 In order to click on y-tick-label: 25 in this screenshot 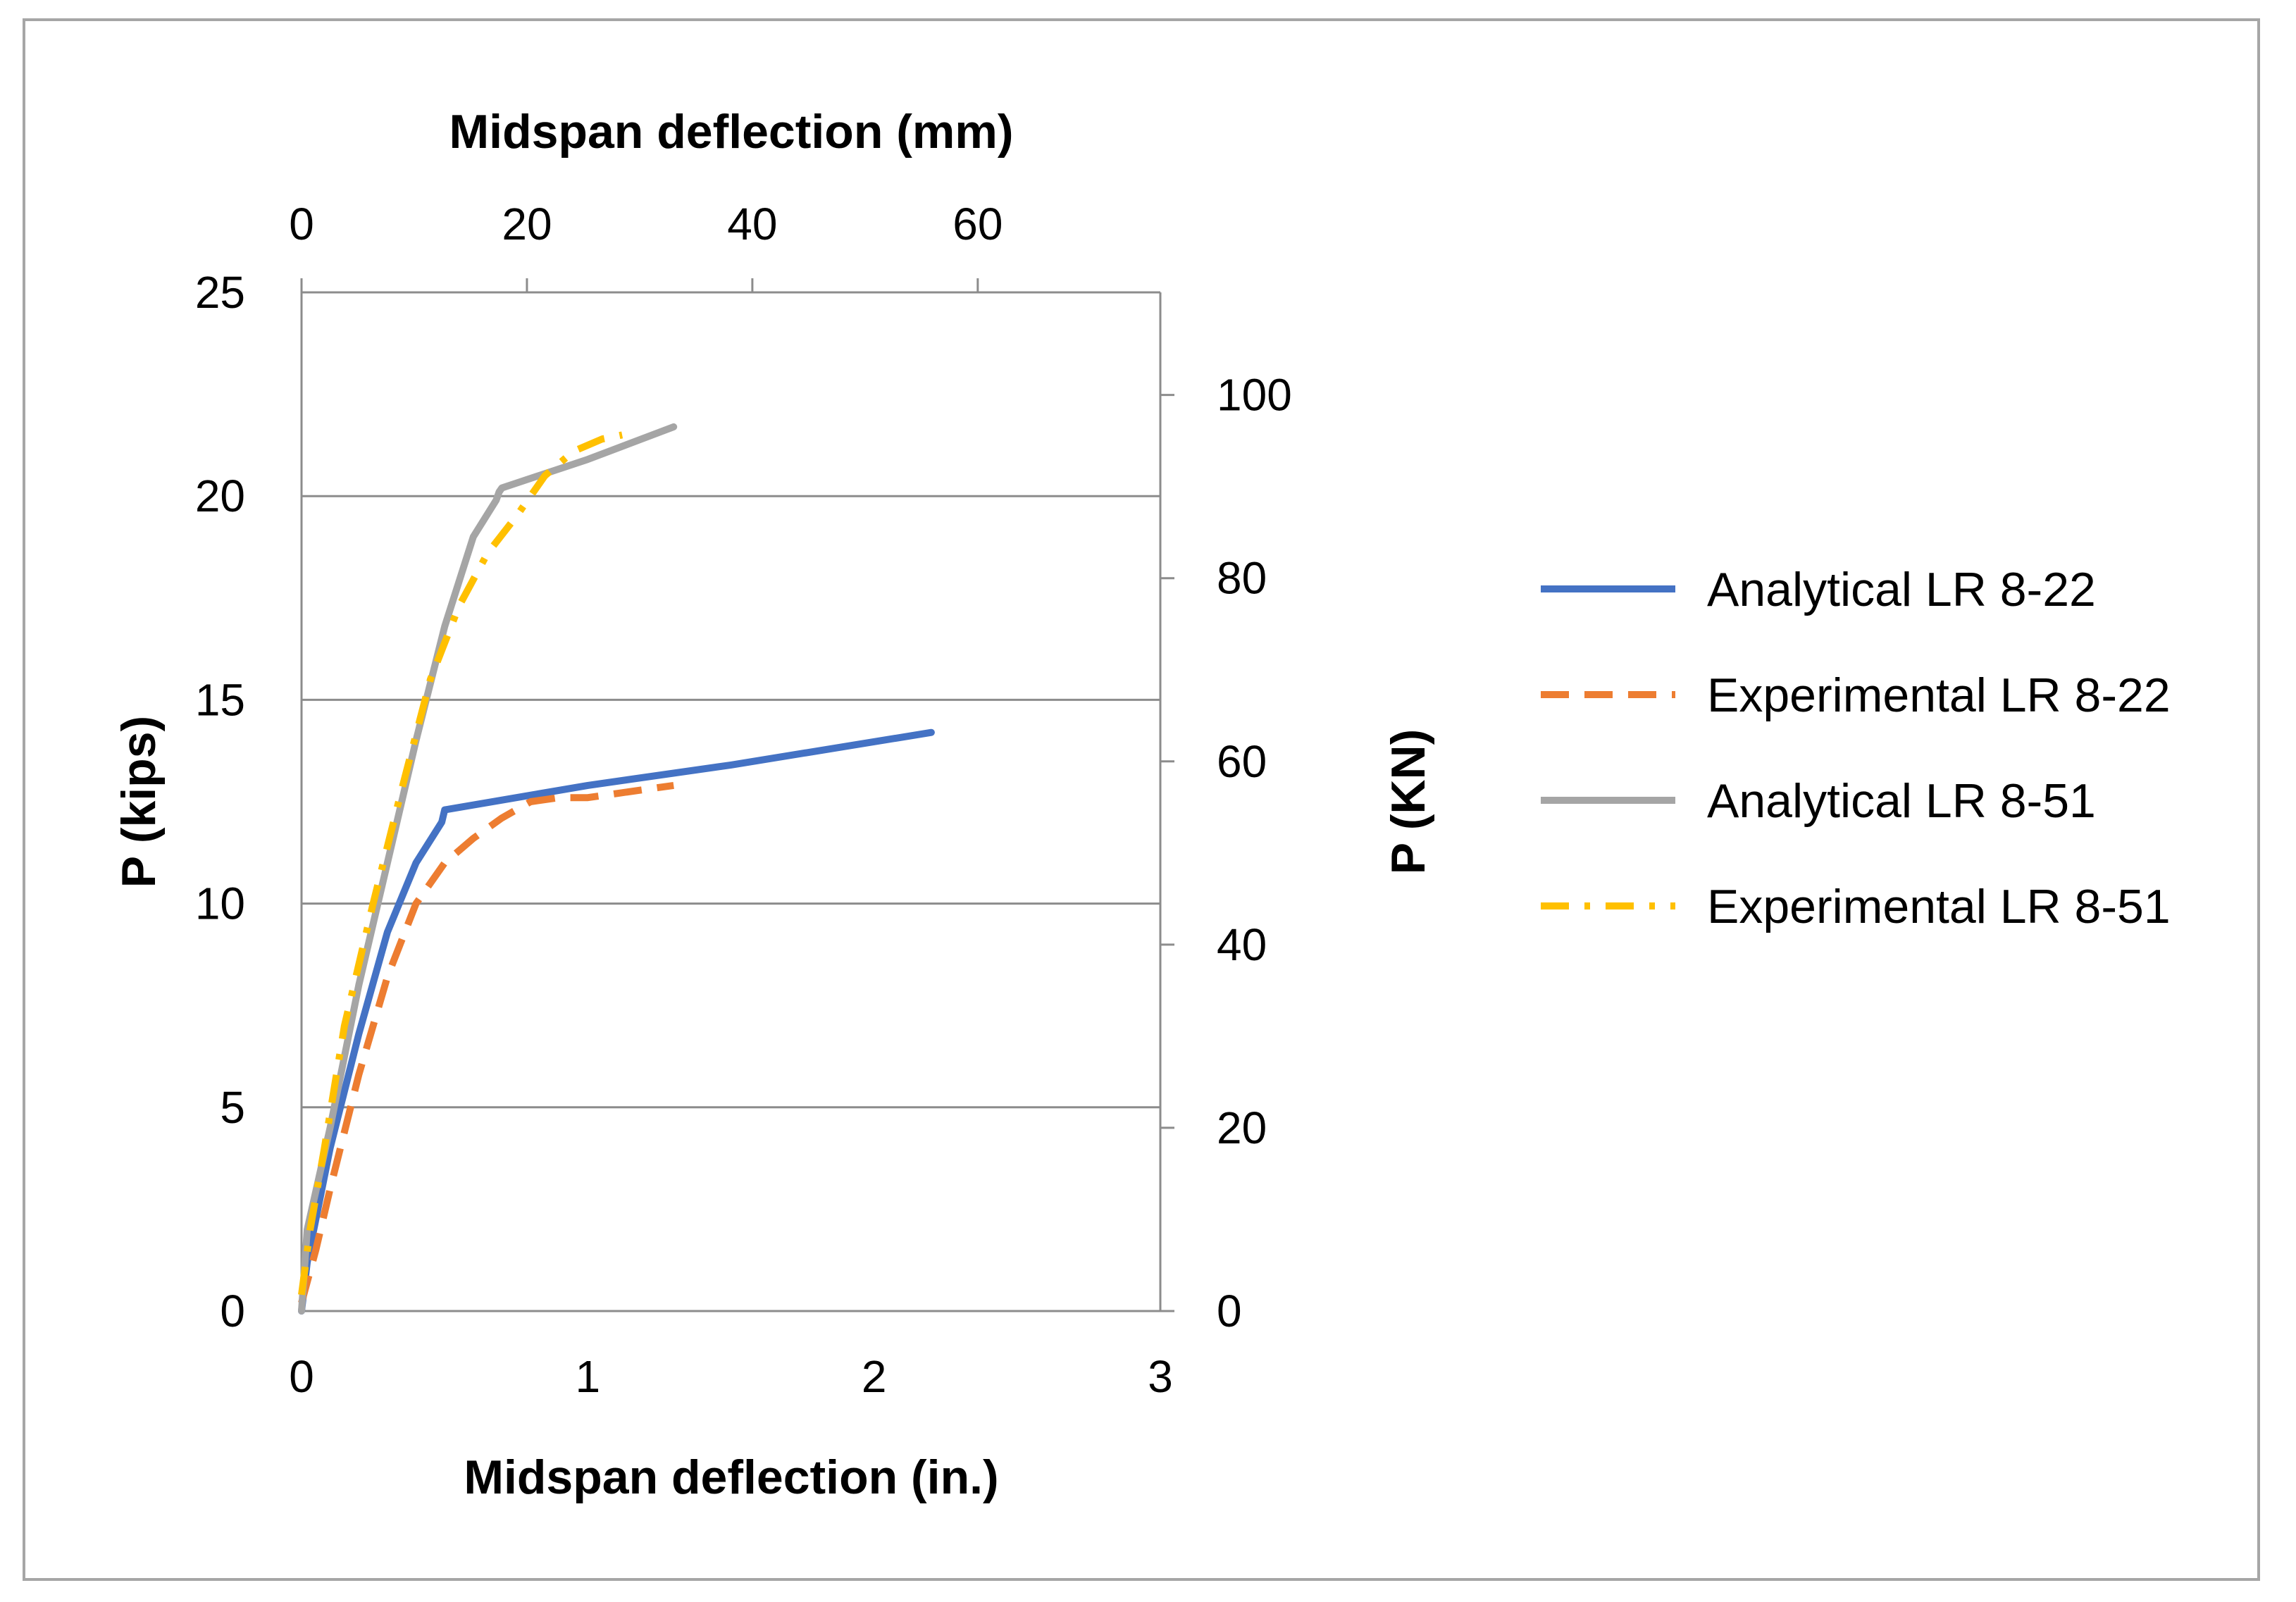, I will do `click(220, 292)`.